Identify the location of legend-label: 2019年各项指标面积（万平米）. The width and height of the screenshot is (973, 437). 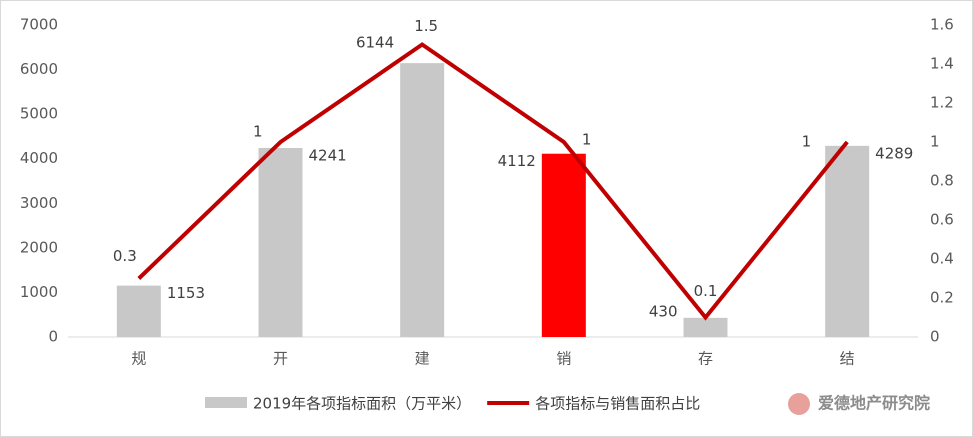
(362, 404).